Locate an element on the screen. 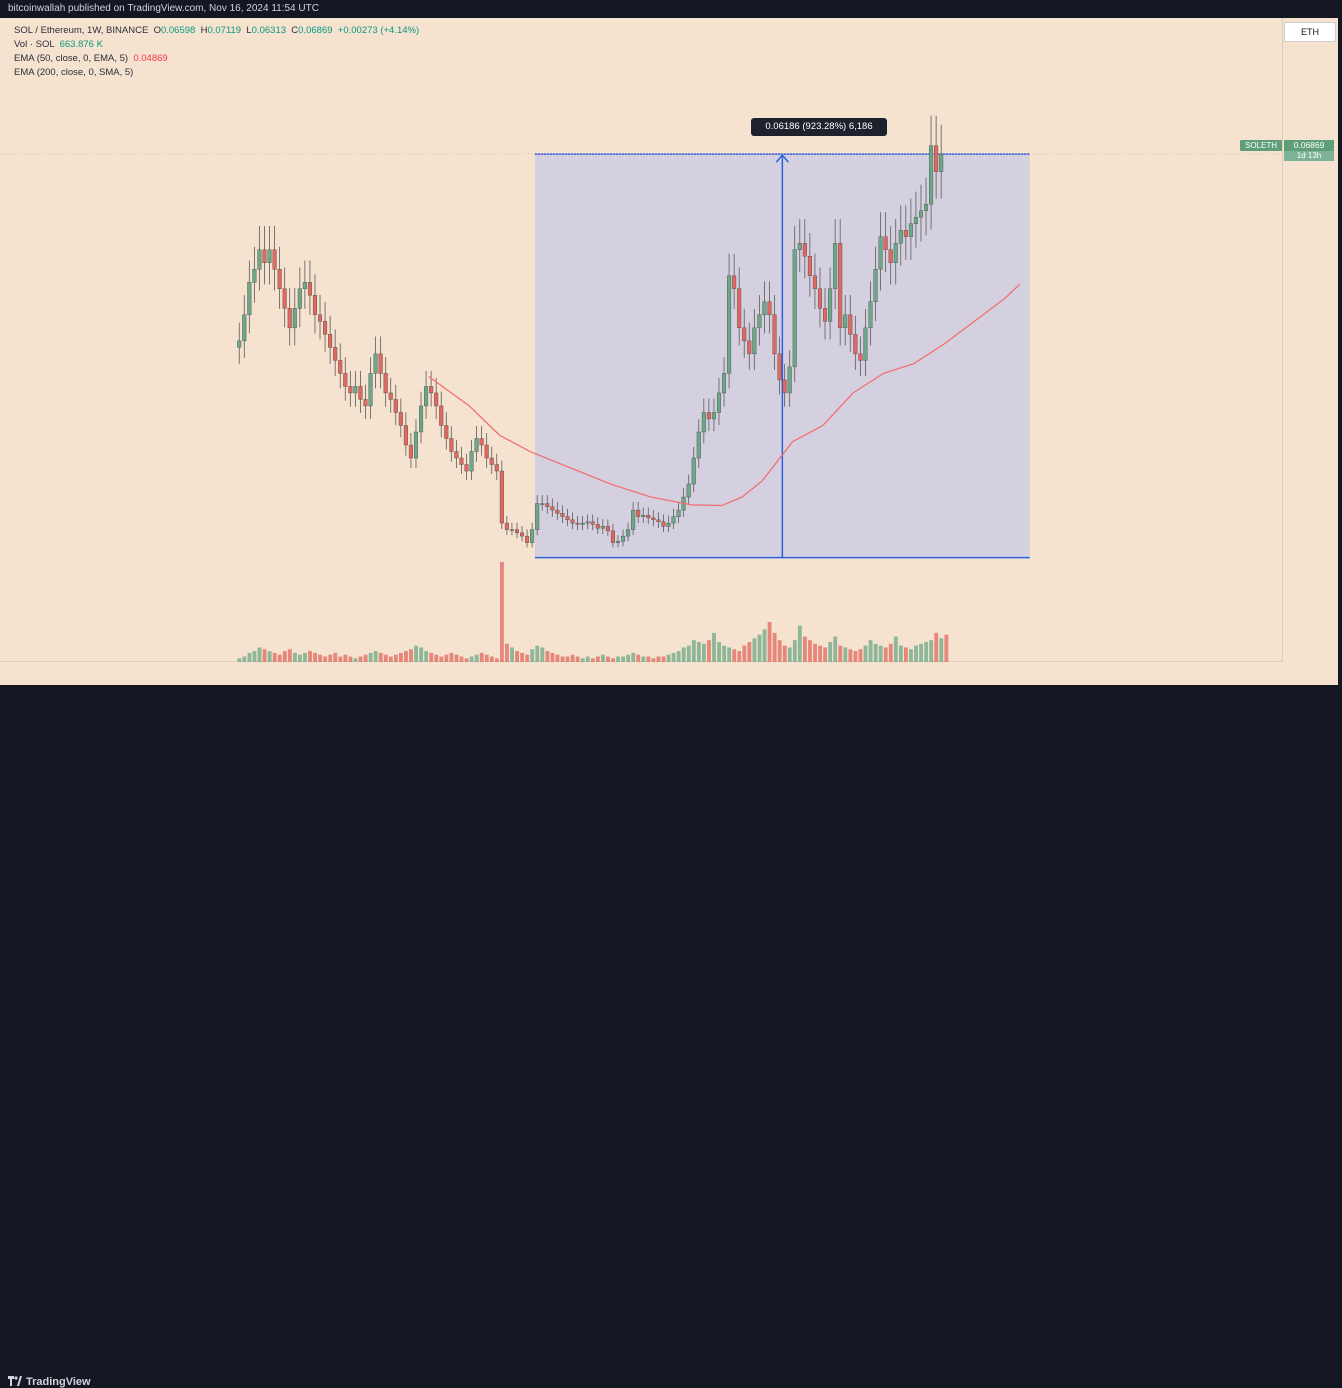 The width and height of the screenshot is (1342, 1388). legend-volume-value: 663.876 K is located at coordinates (81, 44).